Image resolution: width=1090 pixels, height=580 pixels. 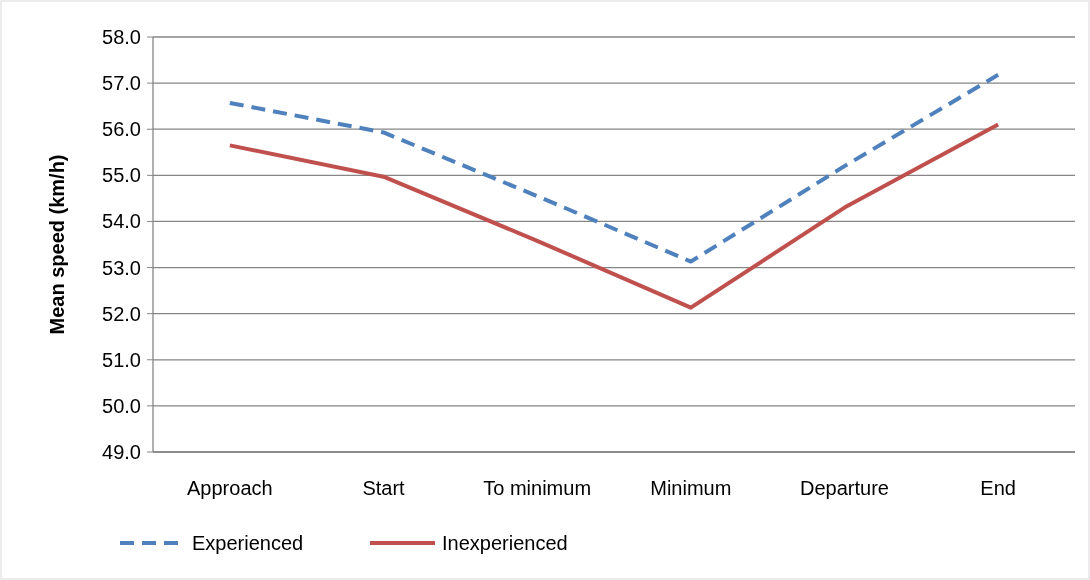 What do you see at coordinates (121, 37) in the screenshot?
I see `y-tick-label: 58.0` at bounding box center [121, 37].